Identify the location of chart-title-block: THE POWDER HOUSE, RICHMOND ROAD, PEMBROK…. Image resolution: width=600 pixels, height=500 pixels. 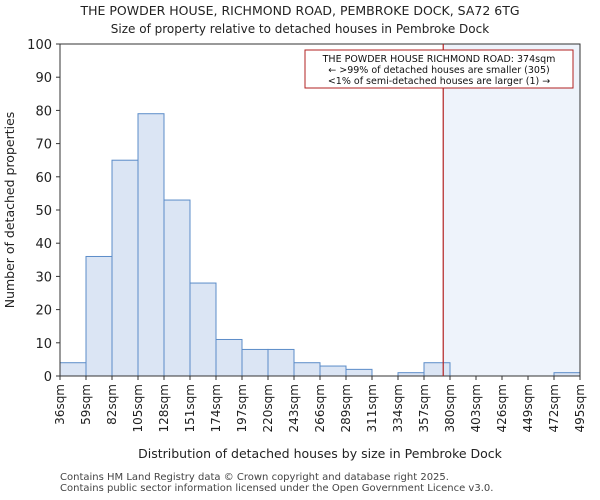
(300, 20).